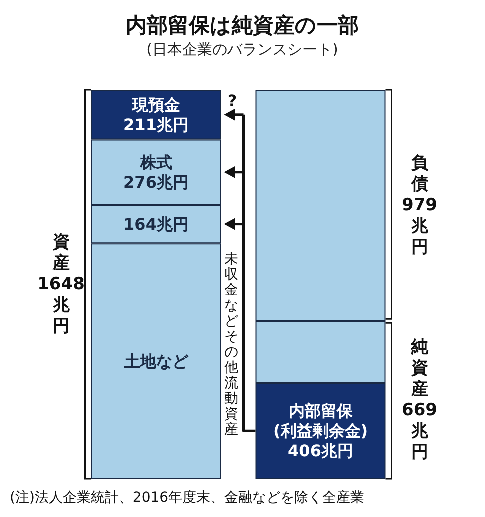  I want to click on data-label: 164兆円, so click(156, 224).